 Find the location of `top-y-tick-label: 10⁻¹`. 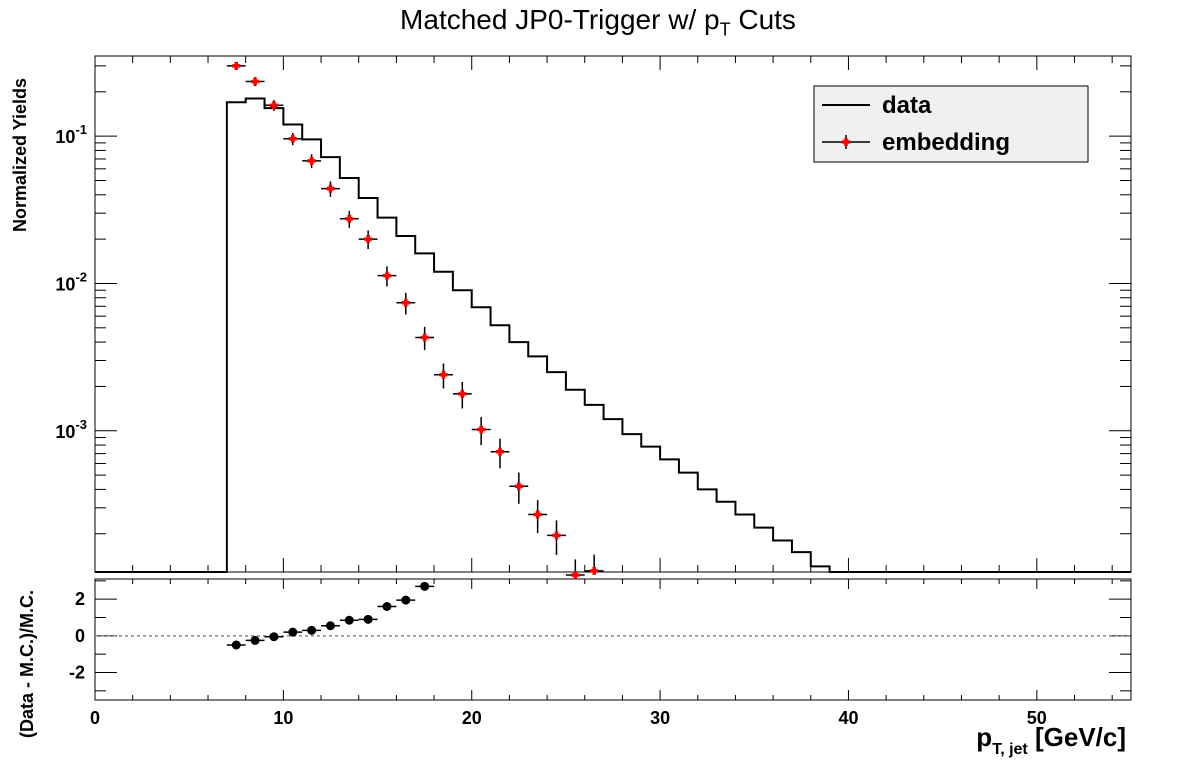

top-y-tick-label: 10⁻¹ is located at coordinates (71, 134).